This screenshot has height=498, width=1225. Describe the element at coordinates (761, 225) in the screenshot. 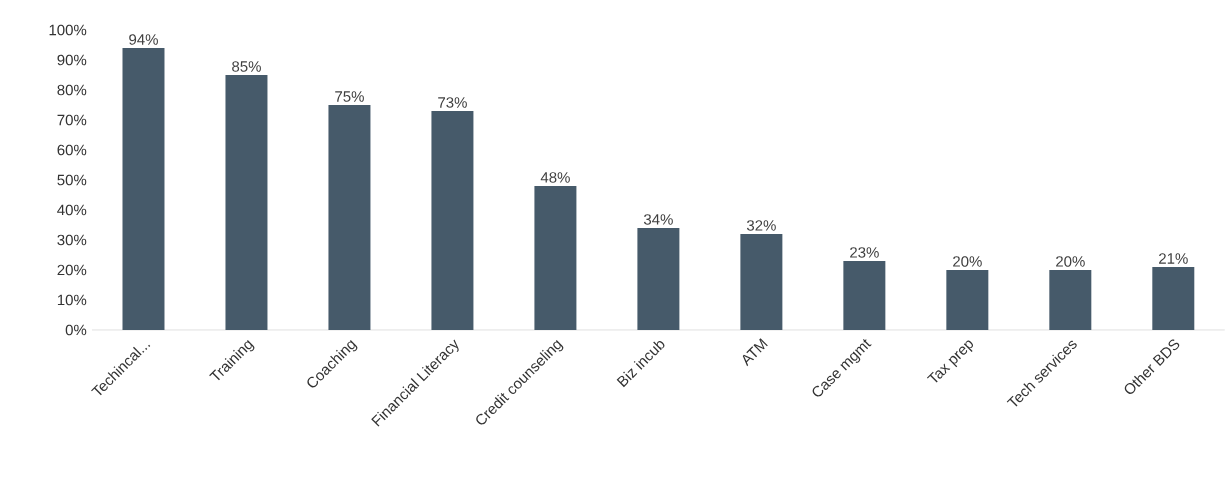

I see `data-label: 32%` at that location.